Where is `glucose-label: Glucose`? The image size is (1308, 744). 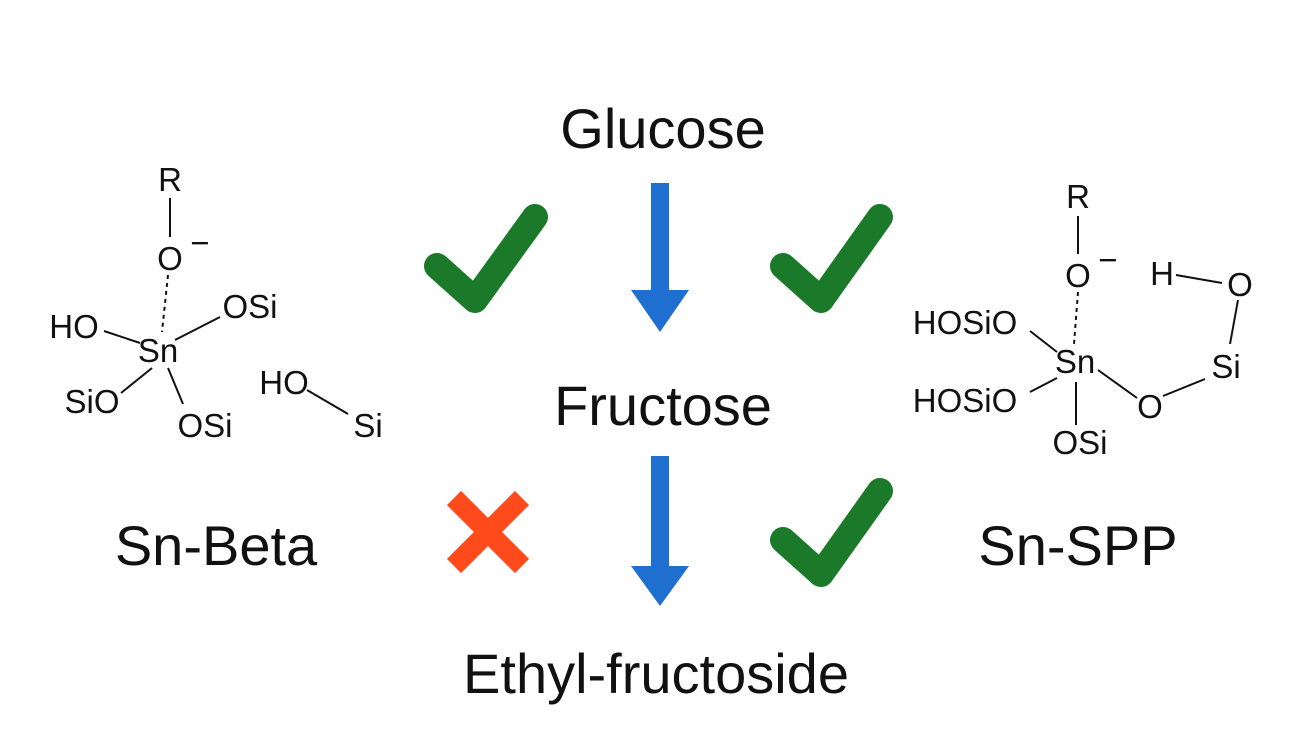
glucose-label: Glucose is located at coordinates (662, 128).